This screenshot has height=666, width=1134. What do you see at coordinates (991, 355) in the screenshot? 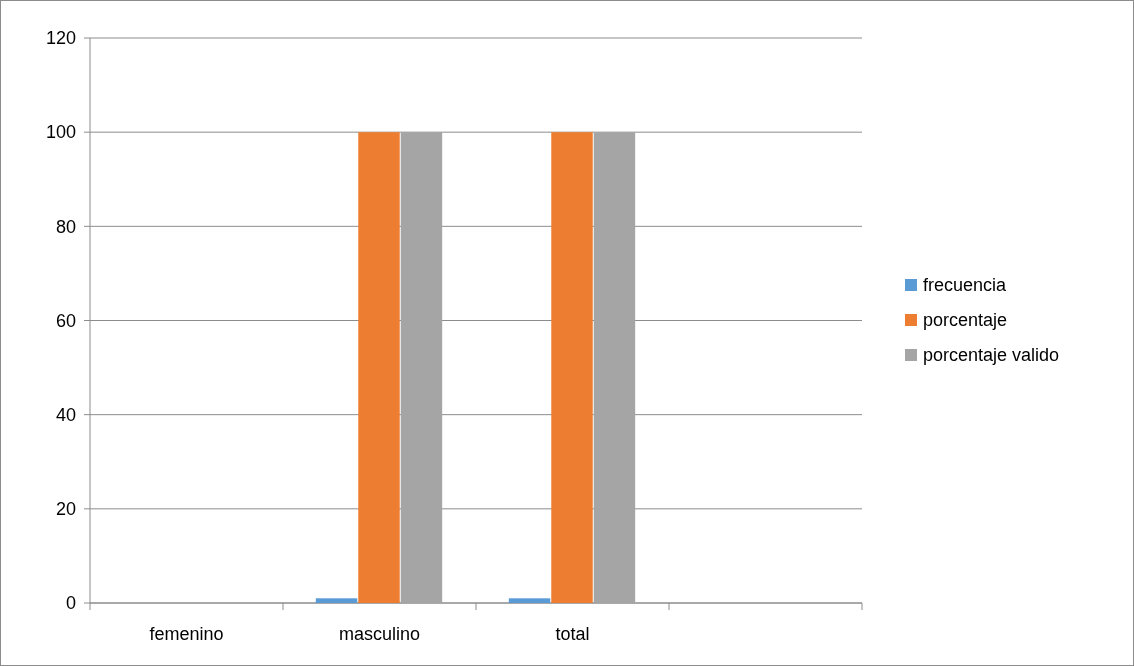
I see `legend-label: porcentaje valido` at bounding box center [991, 355].